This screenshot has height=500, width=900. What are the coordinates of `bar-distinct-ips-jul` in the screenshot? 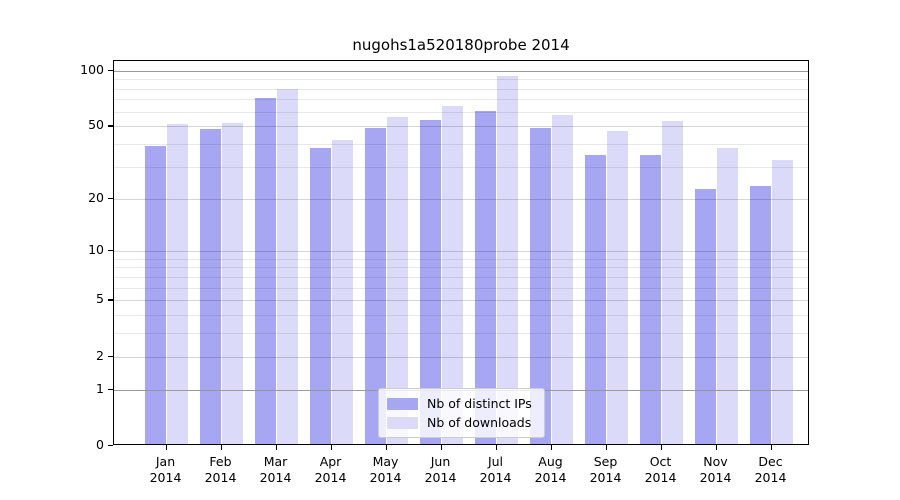 It's located at (485, 277).